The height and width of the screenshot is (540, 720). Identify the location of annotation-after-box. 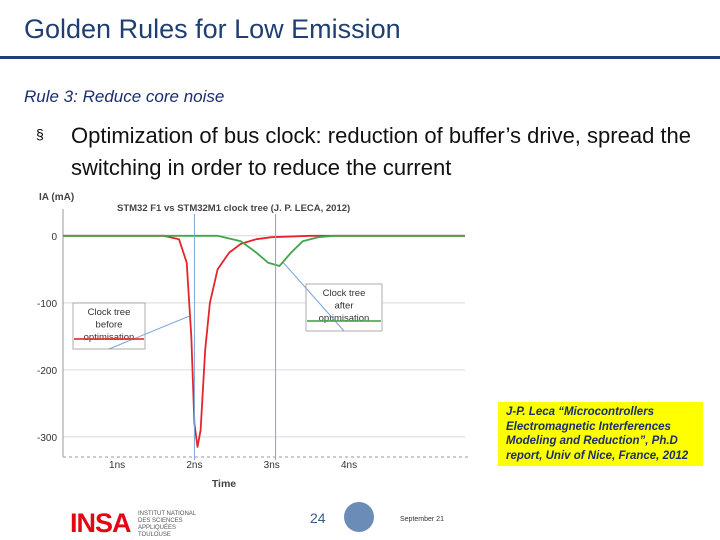
(344, 307).